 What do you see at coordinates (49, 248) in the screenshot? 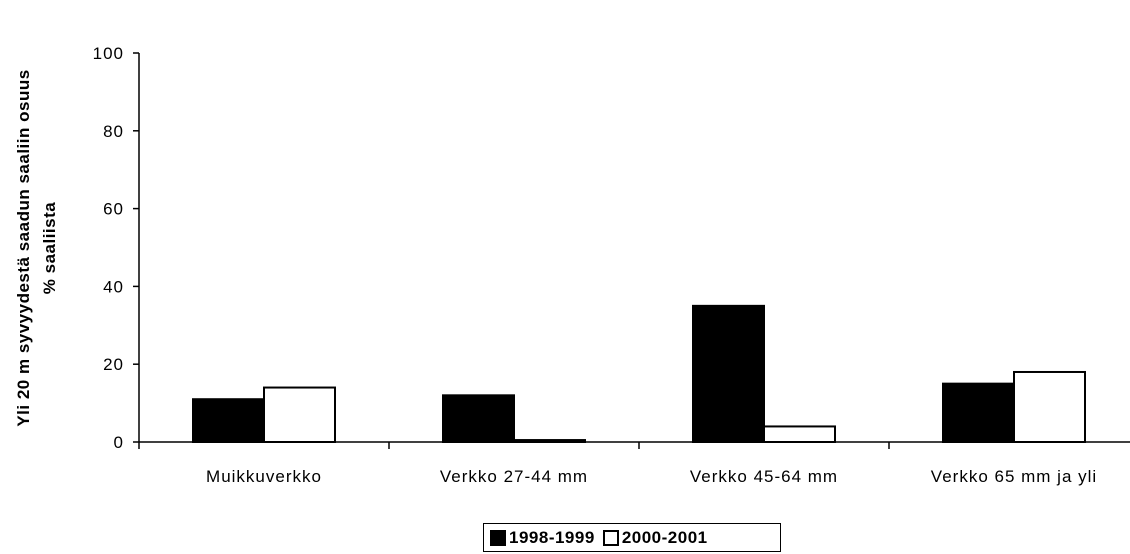
I see `y-axis-label-line-2: % saaliista` at bounding box center [49, 248].